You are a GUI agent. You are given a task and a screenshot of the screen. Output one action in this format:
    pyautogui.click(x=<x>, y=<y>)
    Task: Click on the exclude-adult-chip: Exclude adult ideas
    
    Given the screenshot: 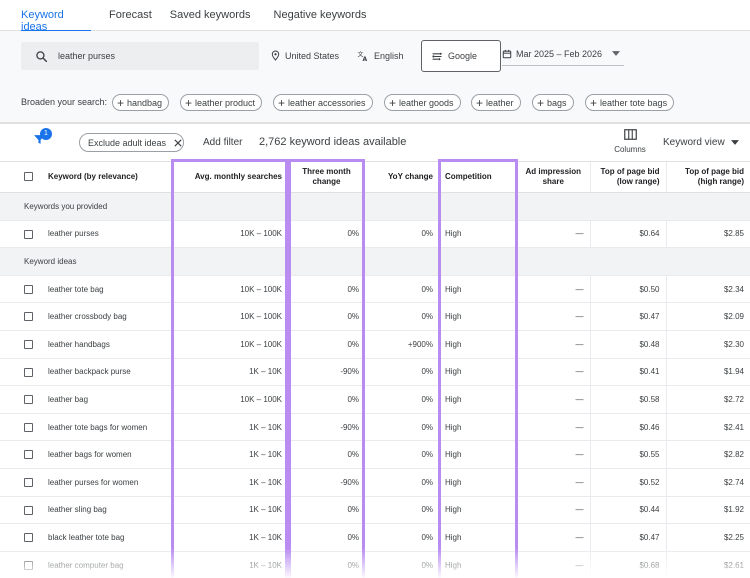 What is the action you would take?
    pyautogui.click(x=131, y=142)
    